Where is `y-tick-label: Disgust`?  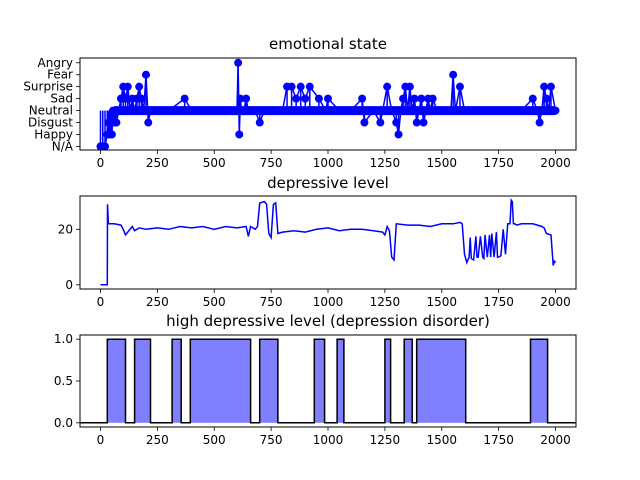
y-tick-label: Disgust is located at coordinates (50, 123).